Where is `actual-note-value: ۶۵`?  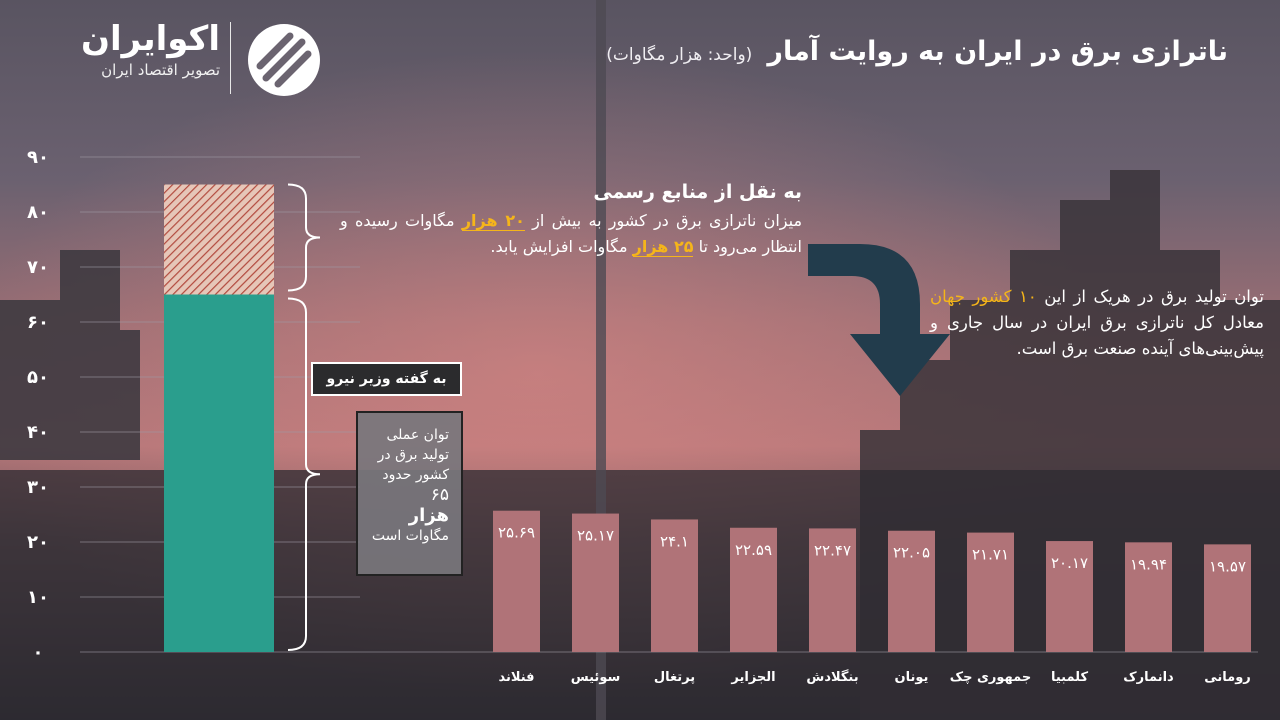 actual-note-value: ۶۵ is located at coordinates (439, 495).